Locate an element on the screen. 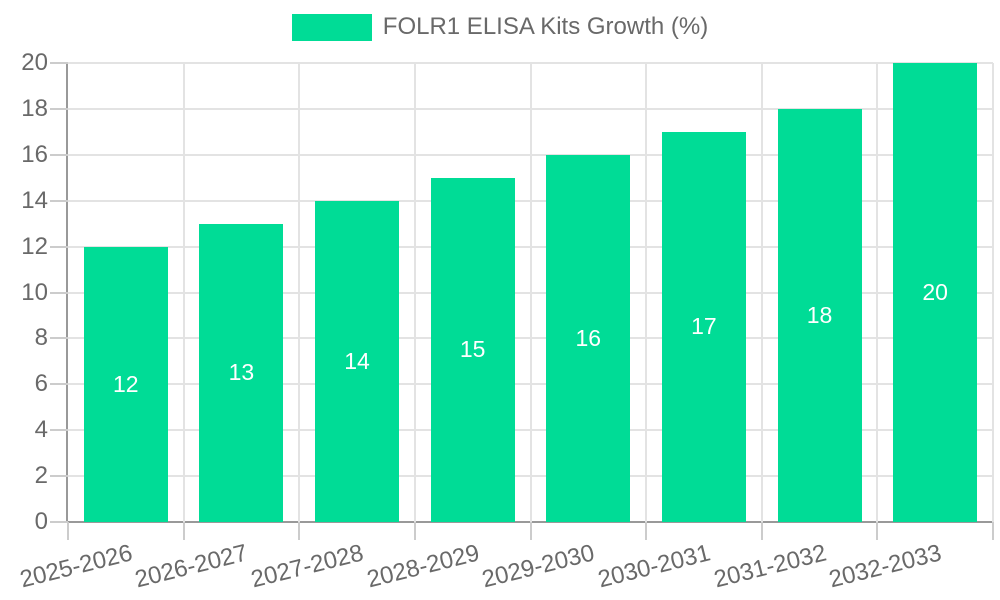  bar: 18 is located at coordinates (819, 315).